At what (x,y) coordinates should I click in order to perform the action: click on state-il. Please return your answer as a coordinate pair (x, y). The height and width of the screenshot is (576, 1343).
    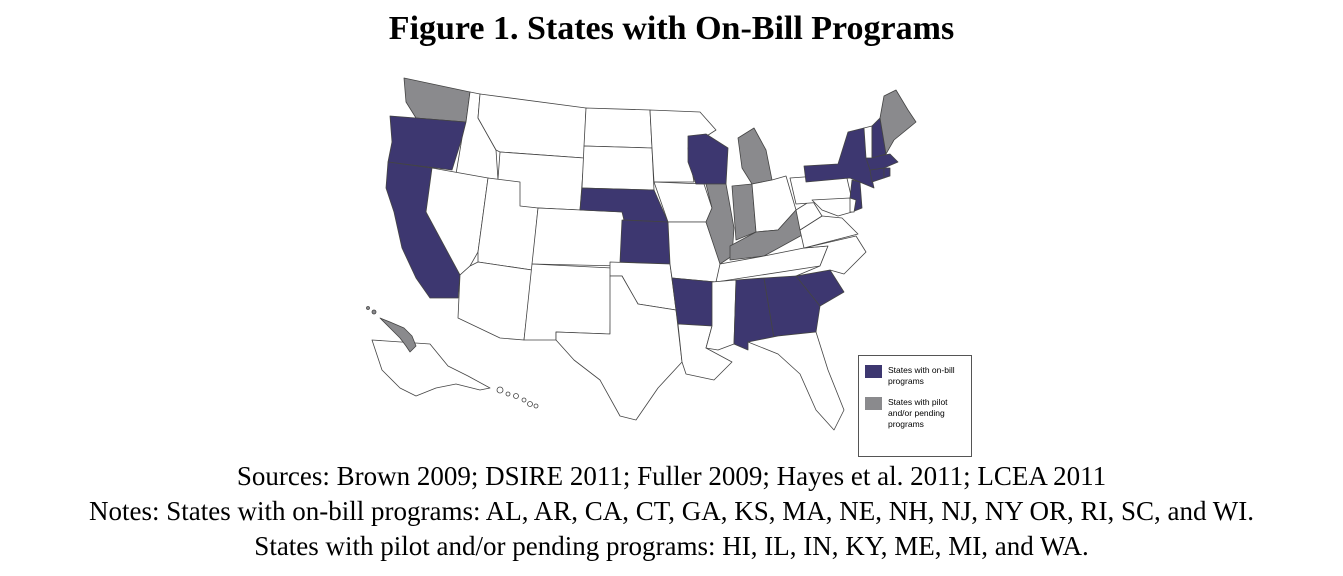
    Looking at the image, I should click on (720, 224).